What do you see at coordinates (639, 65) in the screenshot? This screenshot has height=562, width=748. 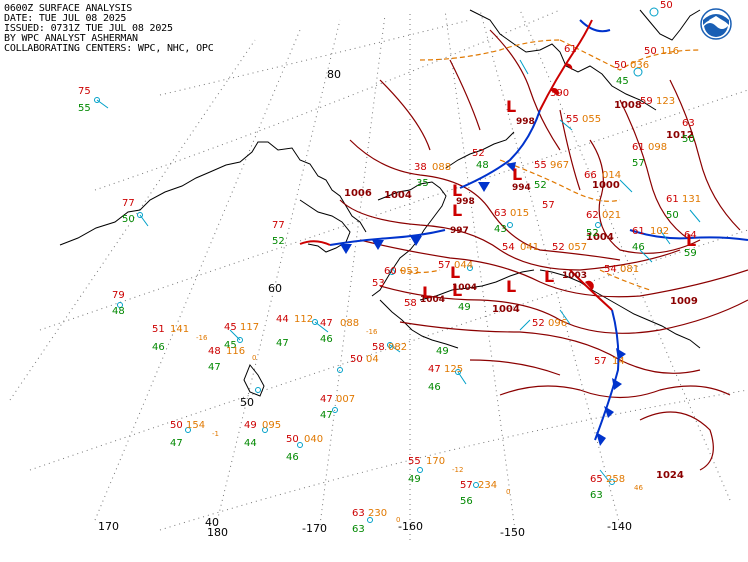 I see `svg-text: 036` at bounding box center [639, 65].